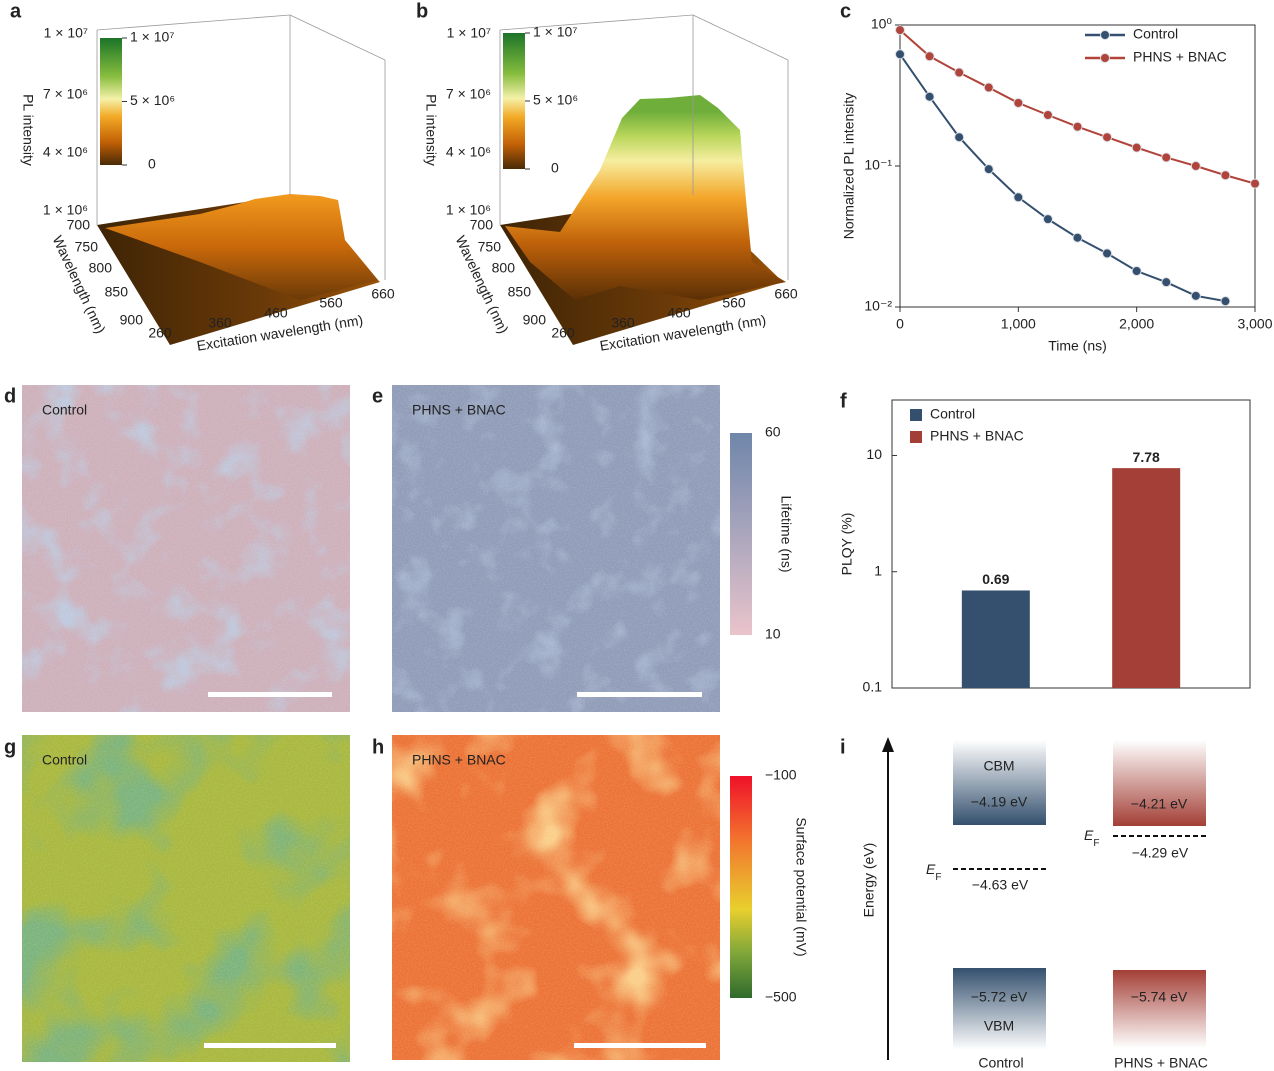 Image resolution: width=1274 pixels, height=1071 pixels. Describe the element at coordinates (377, 396) in the screenshot. I see `panel-label: e` at that location.